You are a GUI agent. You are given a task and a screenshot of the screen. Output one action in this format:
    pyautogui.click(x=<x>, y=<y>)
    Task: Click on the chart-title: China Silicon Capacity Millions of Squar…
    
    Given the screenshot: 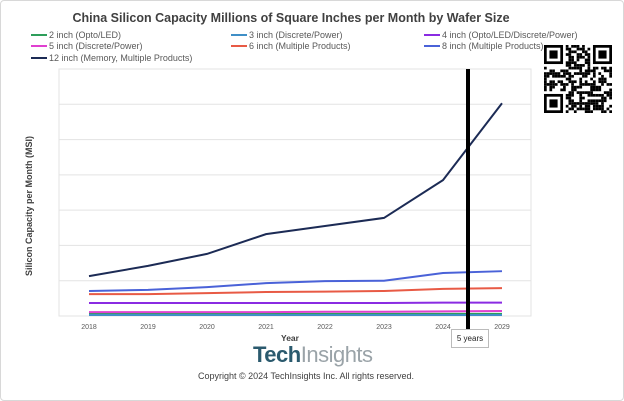 What is the action you would take?
    pyautogui.click(x=291, y=18)
    